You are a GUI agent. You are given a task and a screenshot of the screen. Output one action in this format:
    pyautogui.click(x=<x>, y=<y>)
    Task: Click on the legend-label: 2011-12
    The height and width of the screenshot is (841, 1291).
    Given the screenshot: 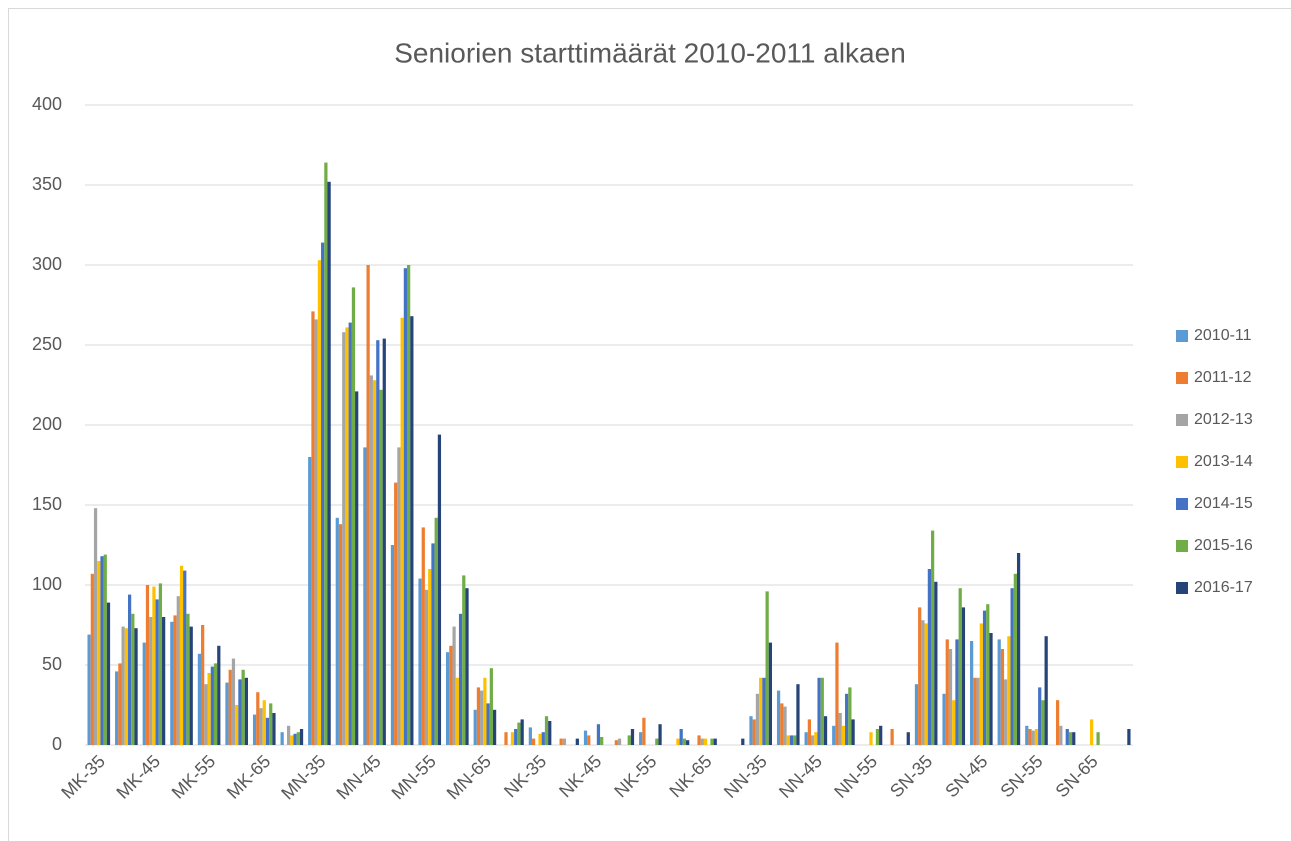 What is the action you would take?
    pyautogui.click(x=1223, y=377)
    